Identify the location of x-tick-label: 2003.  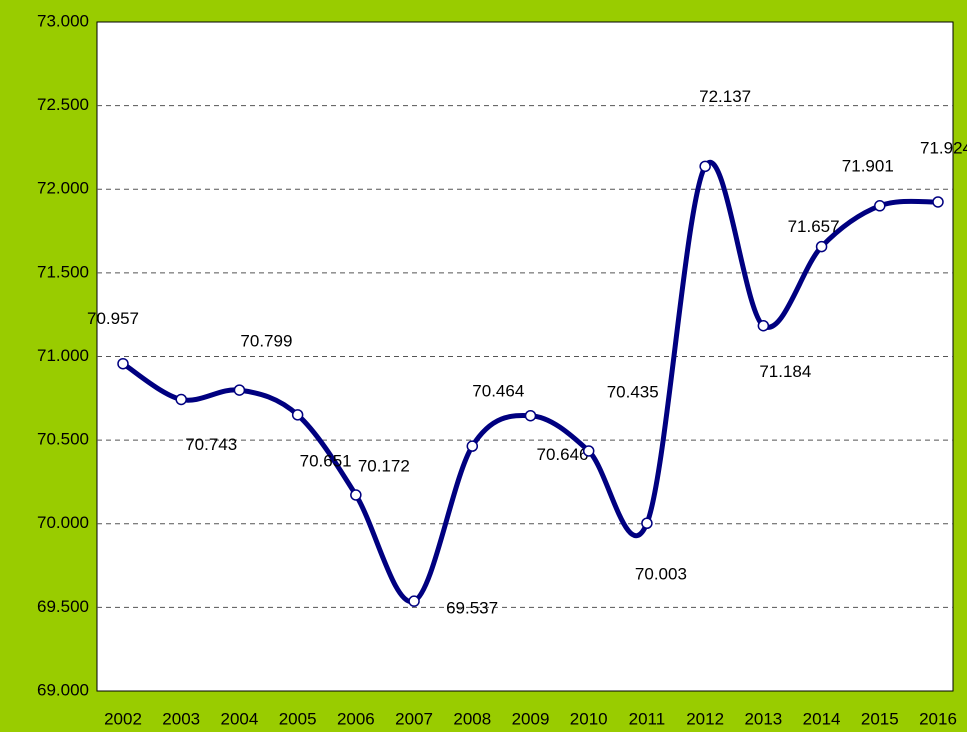
(181, 718).